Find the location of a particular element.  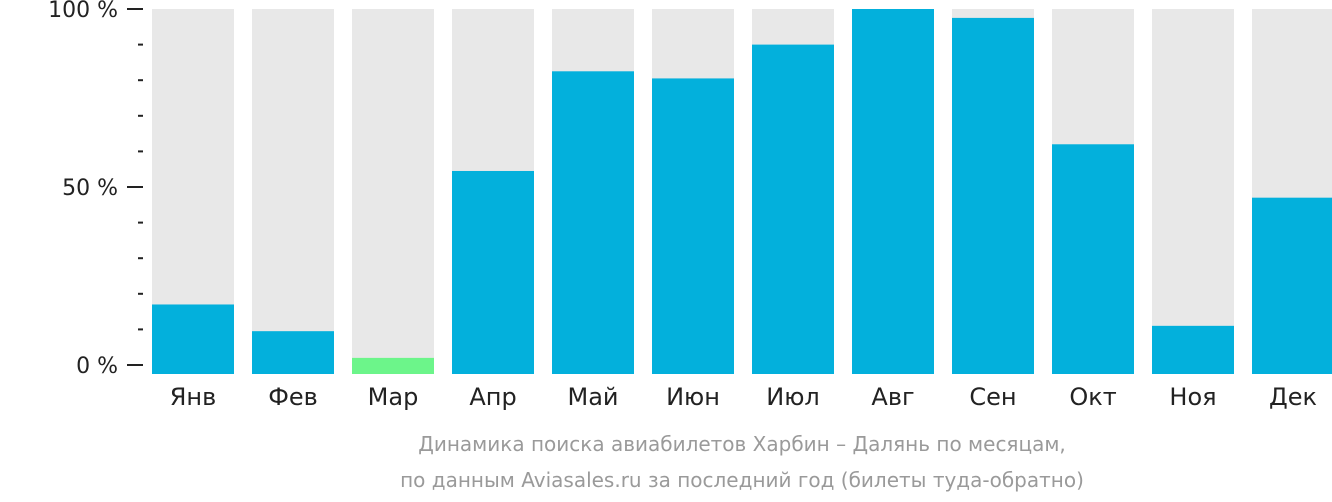

x-tick-label: Дек is located at coordinates (1293, 397).